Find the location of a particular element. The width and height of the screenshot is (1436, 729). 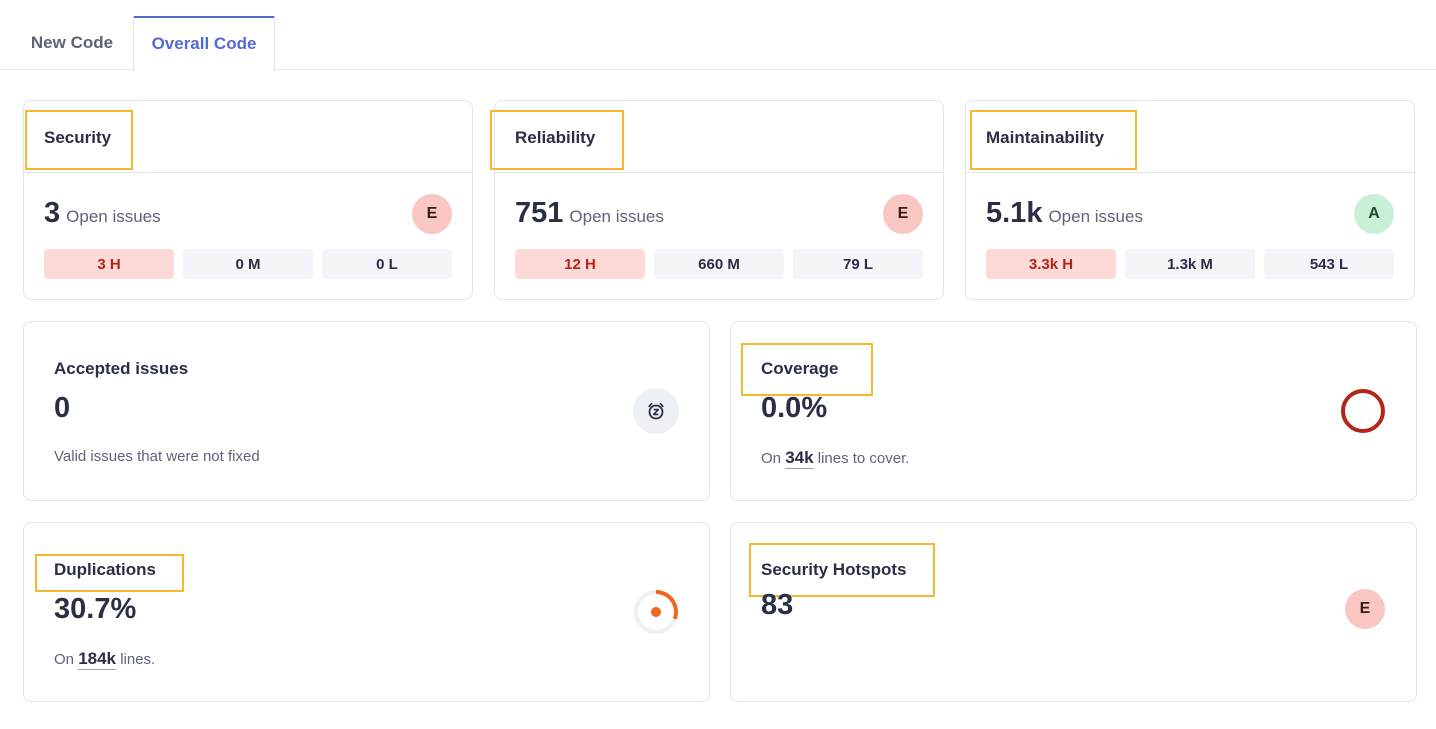

security-card-header: Security is located at coordinates (248, 137).